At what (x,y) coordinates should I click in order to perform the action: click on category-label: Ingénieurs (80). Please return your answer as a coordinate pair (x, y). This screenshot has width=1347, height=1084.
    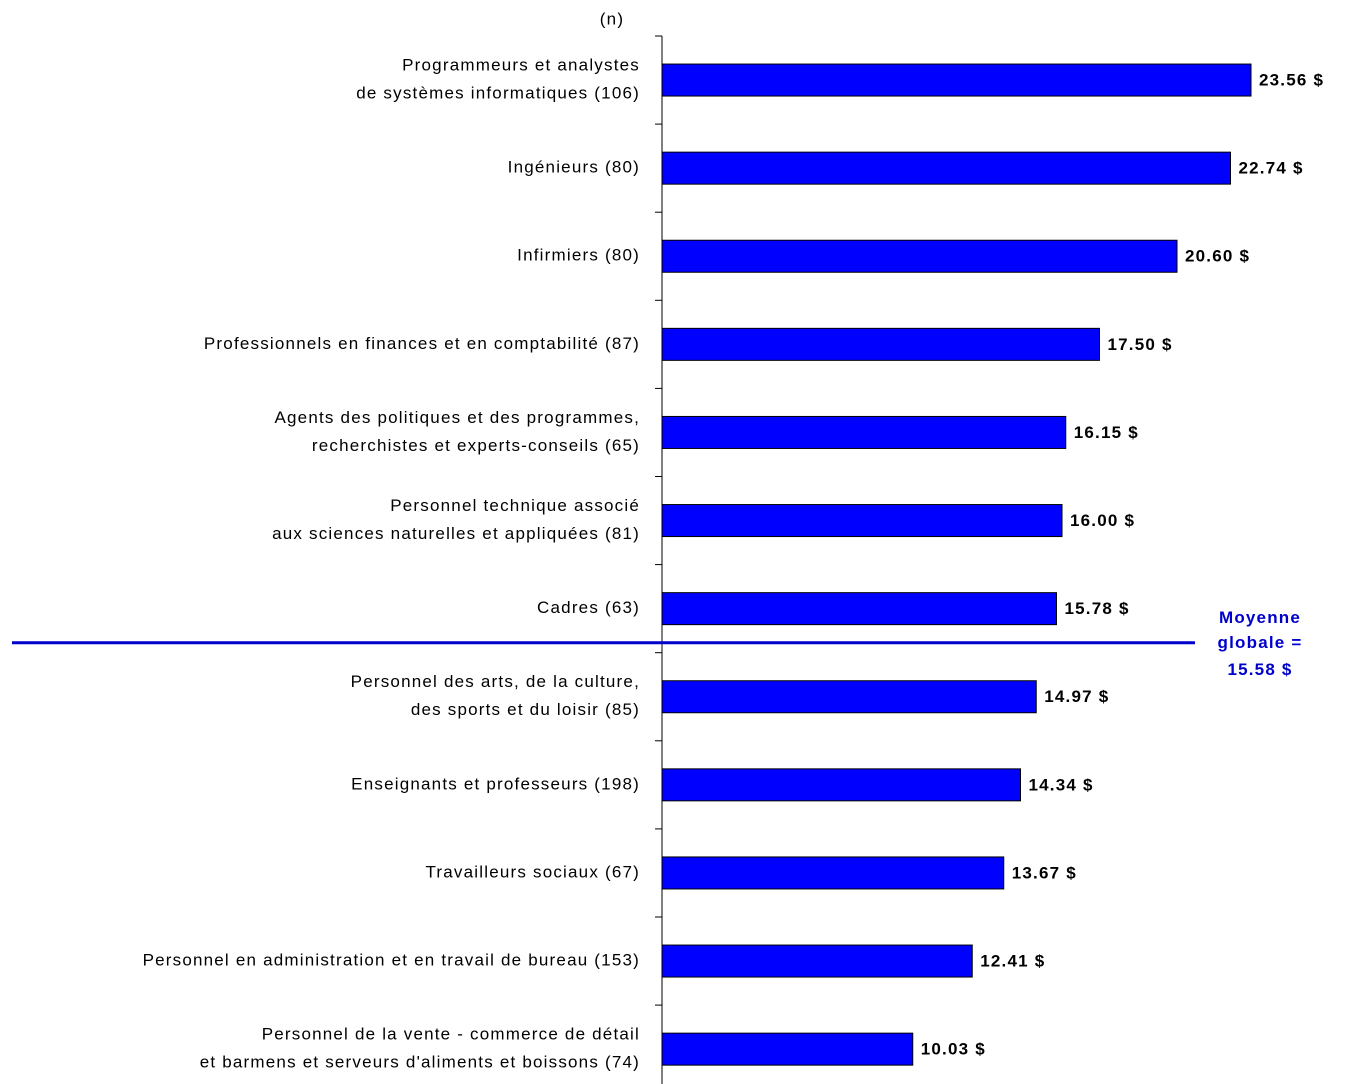
    Looking at the image, I should click on (574, 167).